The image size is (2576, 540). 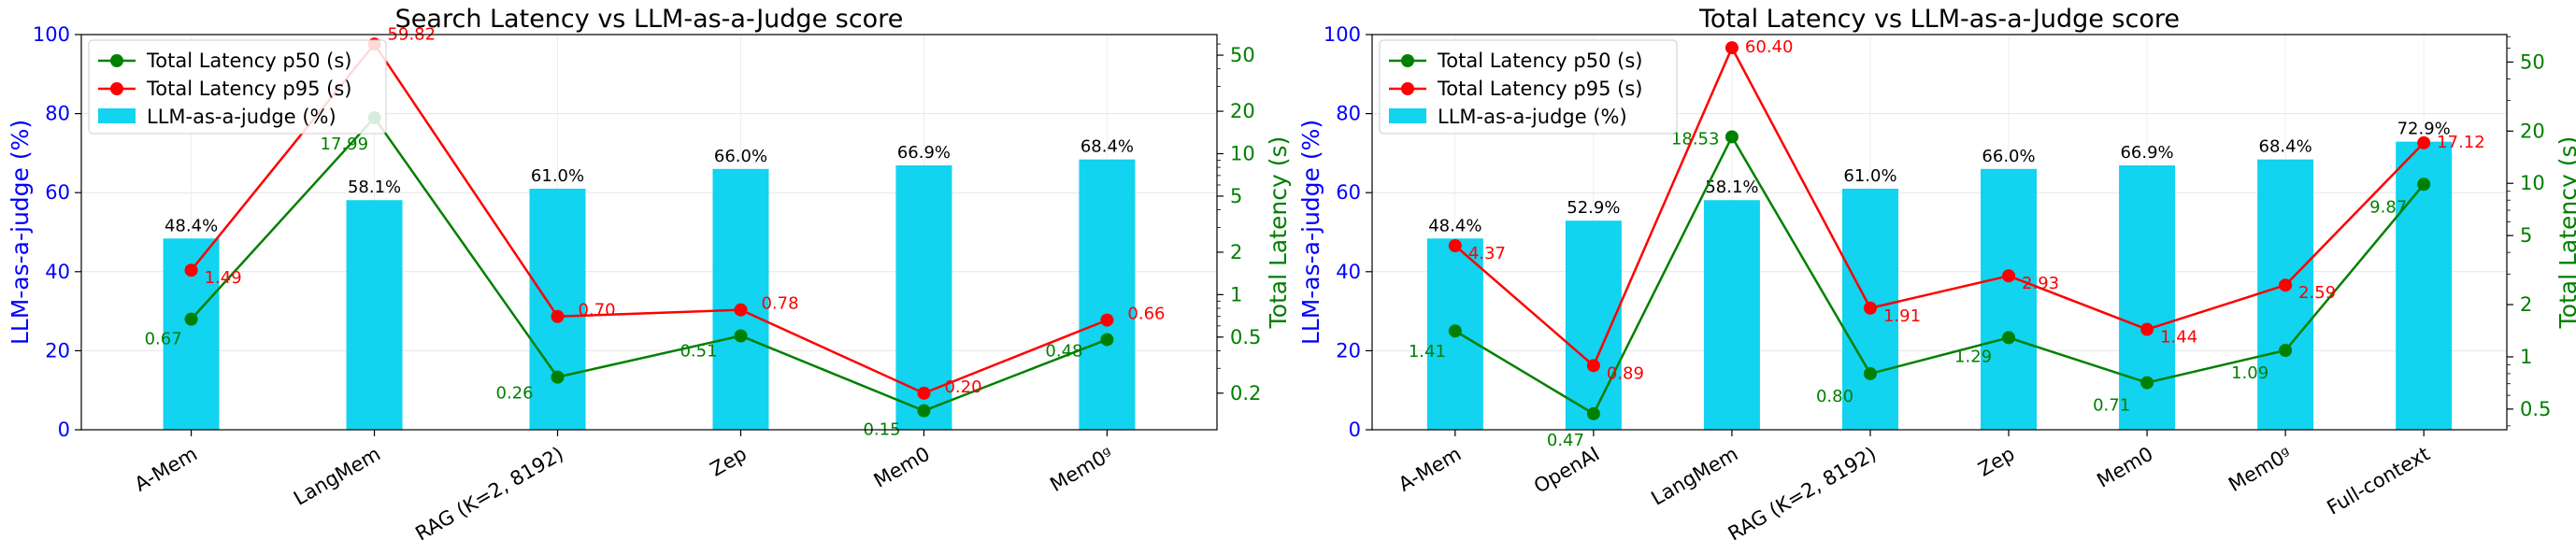 What do you see at coordinates (962, 387) in the screenshot?
I see `point-p95-label: 0.20` at bounding box center [962, 387].